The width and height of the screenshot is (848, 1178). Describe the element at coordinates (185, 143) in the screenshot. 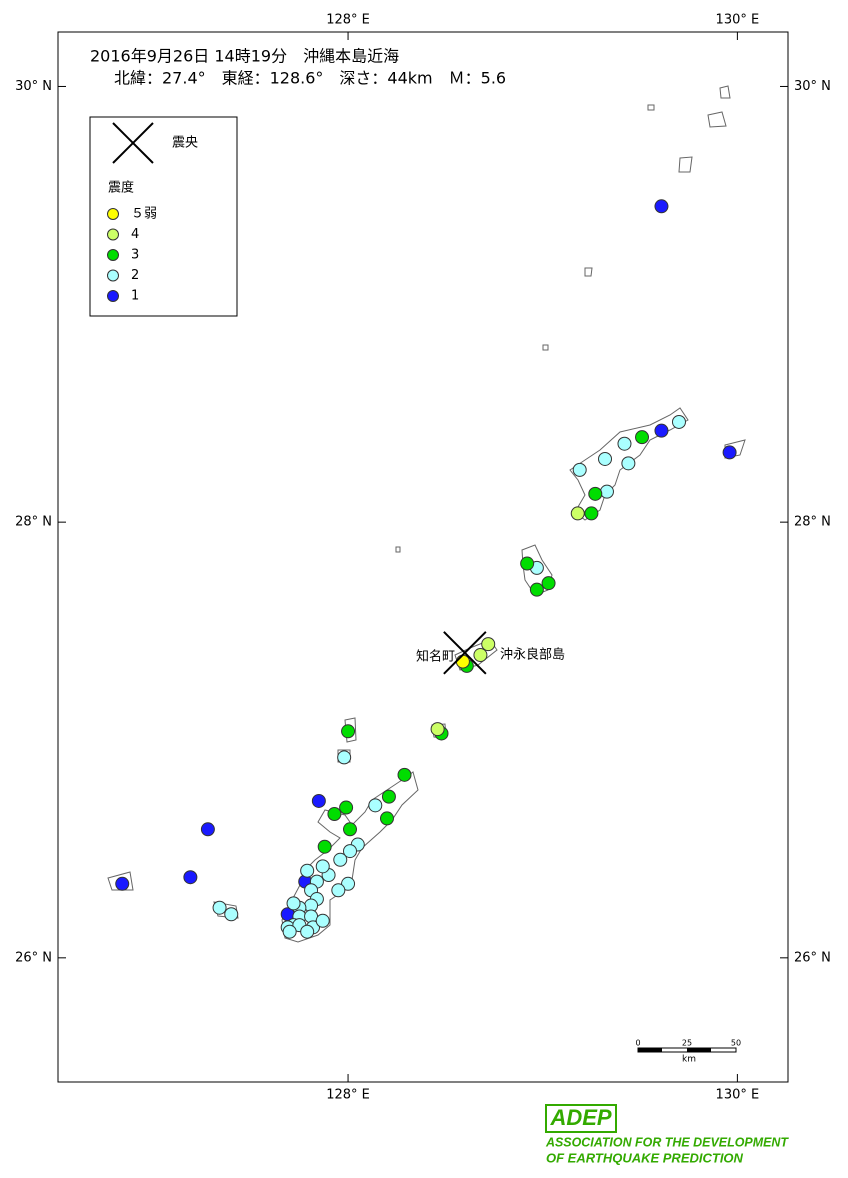

I see `legend-epicenter-label: 震央` at that location.